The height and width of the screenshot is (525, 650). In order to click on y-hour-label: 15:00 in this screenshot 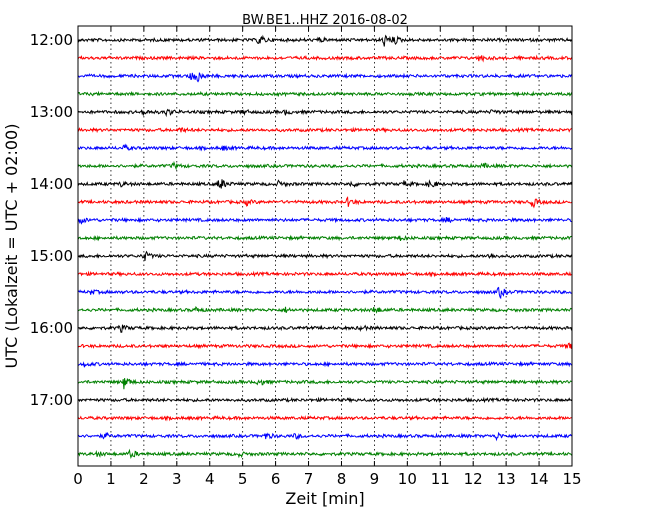, I will do `click(51, 256)`.